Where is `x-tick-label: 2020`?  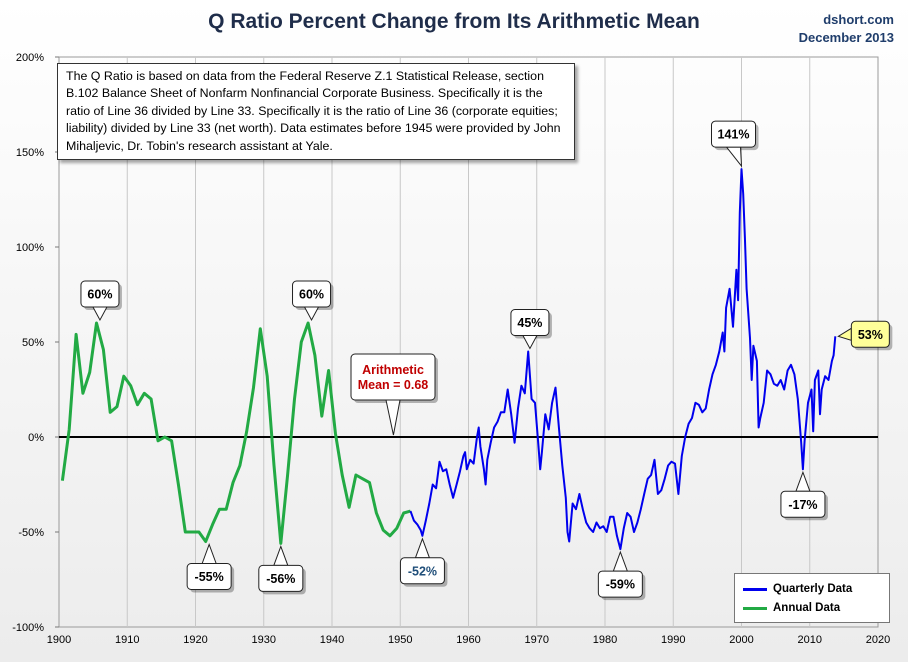 x-tick-label: 2020 is located at coordinates (878, 640).